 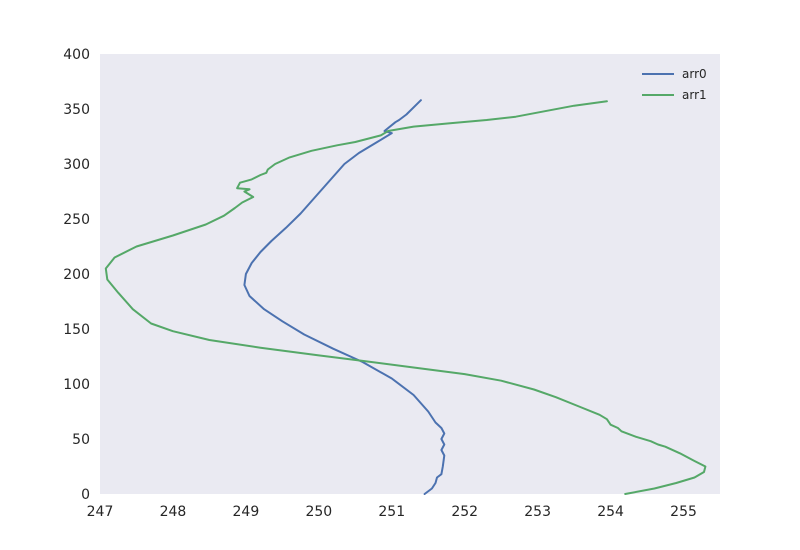 I want to click on x-tick-label: 249, so click(x=246, y=512).